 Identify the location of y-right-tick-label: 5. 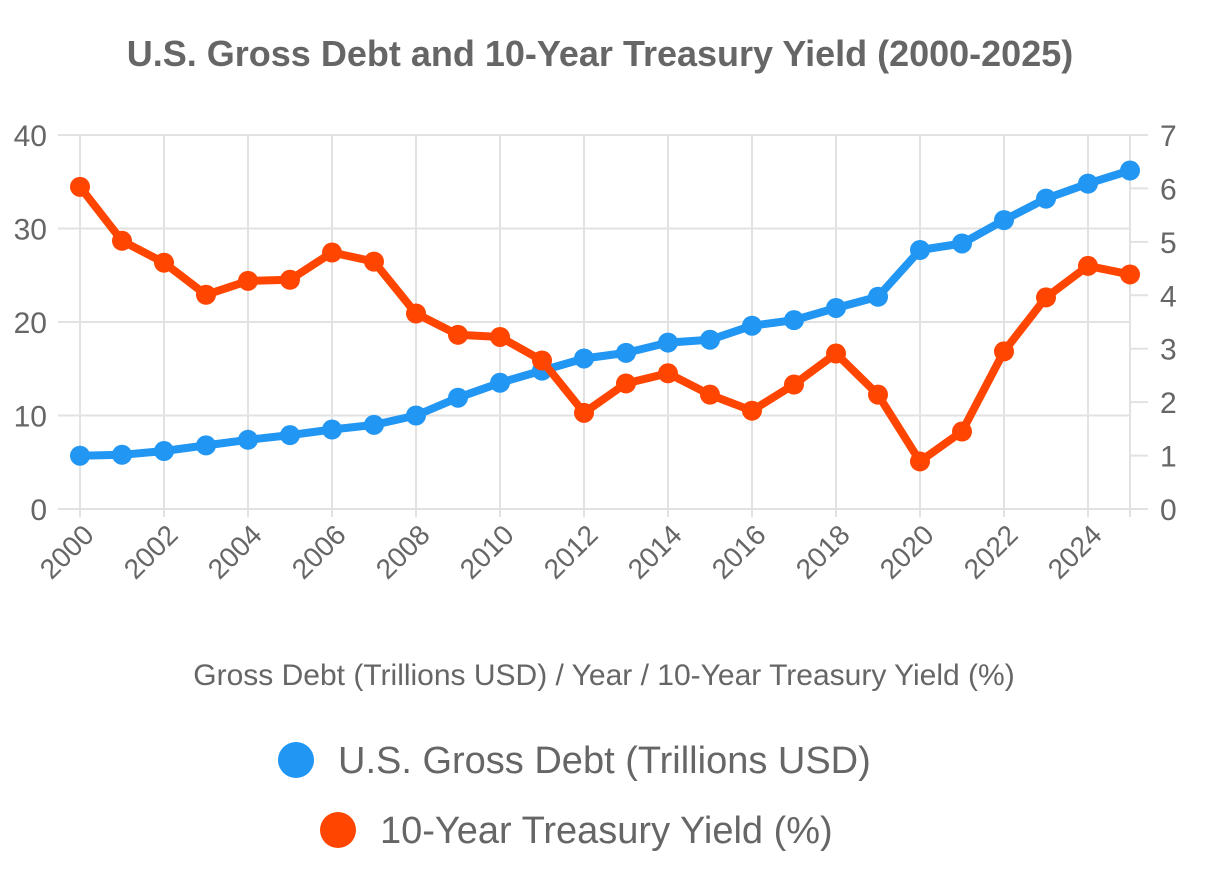
(1168, 243).